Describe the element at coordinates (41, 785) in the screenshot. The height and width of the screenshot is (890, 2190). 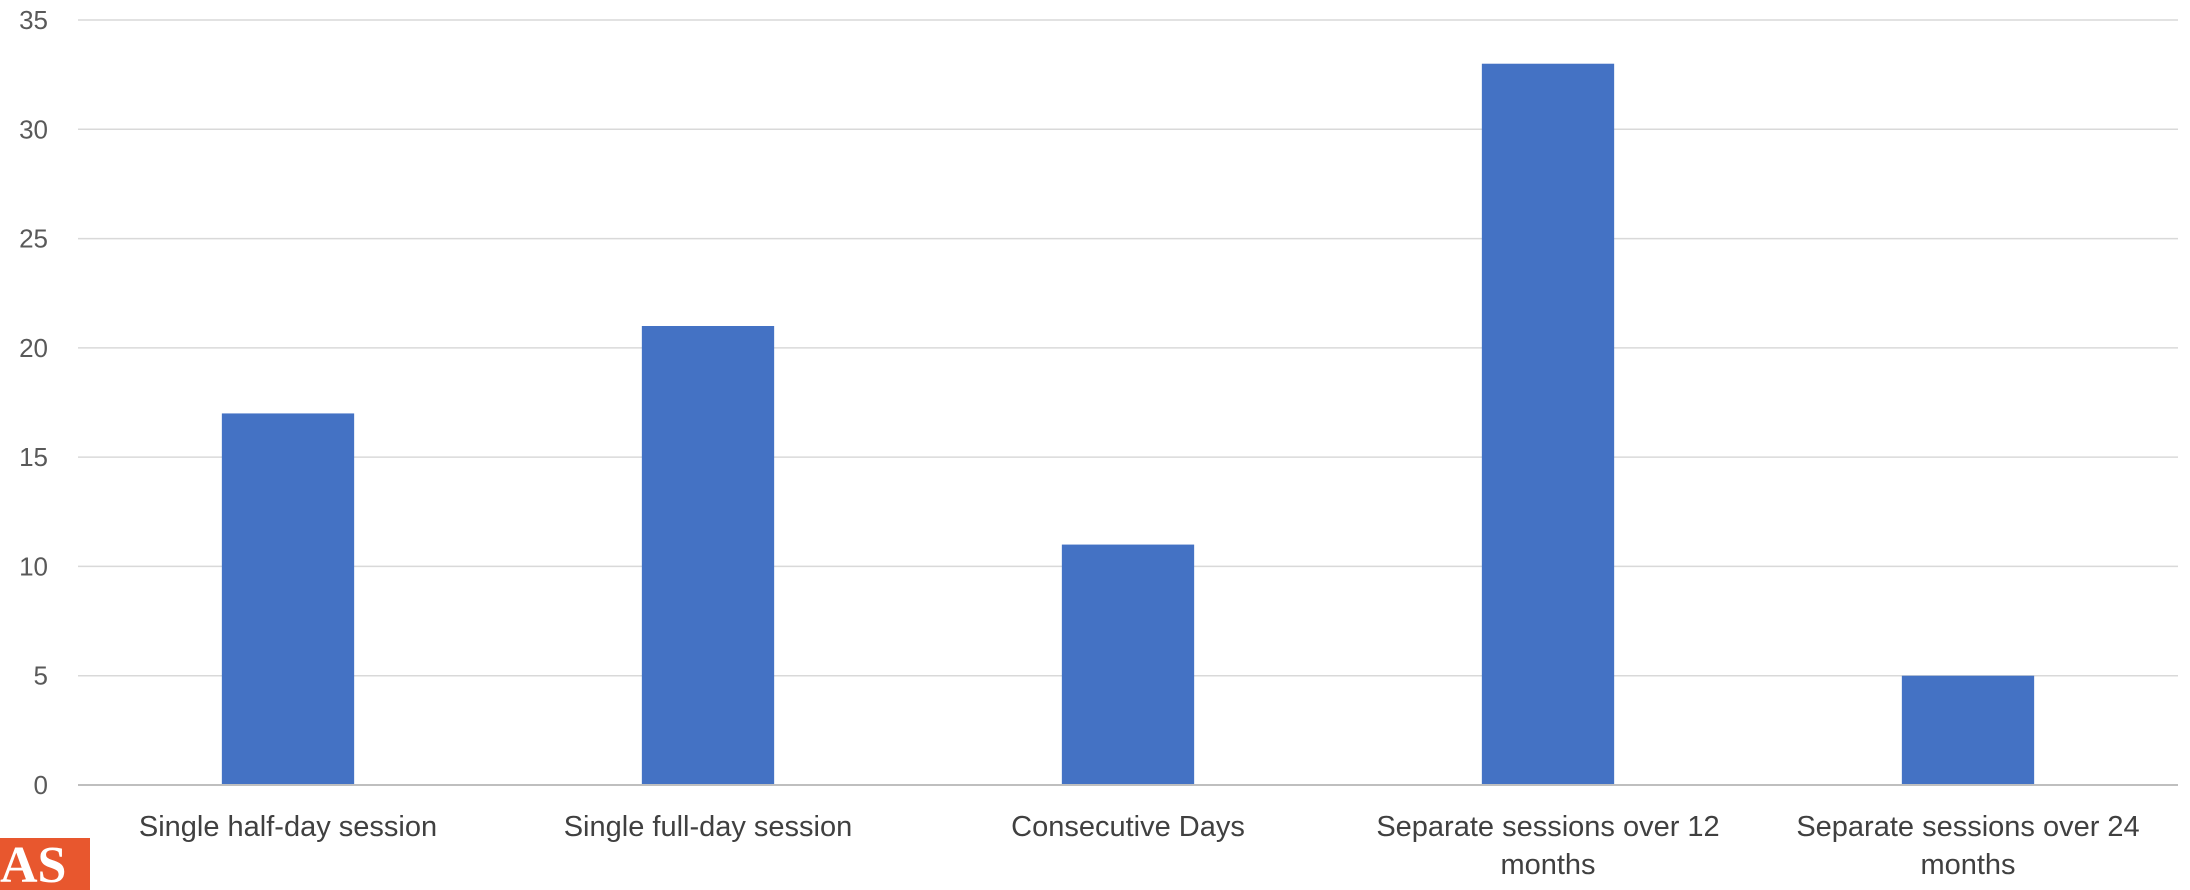
I see `y-tick-label: 0` at that location.